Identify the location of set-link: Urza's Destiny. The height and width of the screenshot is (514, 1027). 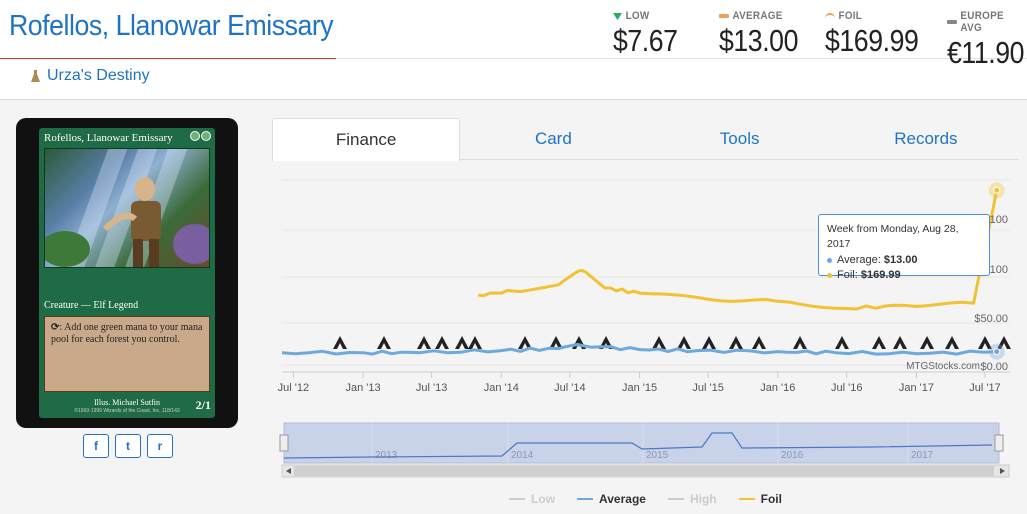
(90, 76).